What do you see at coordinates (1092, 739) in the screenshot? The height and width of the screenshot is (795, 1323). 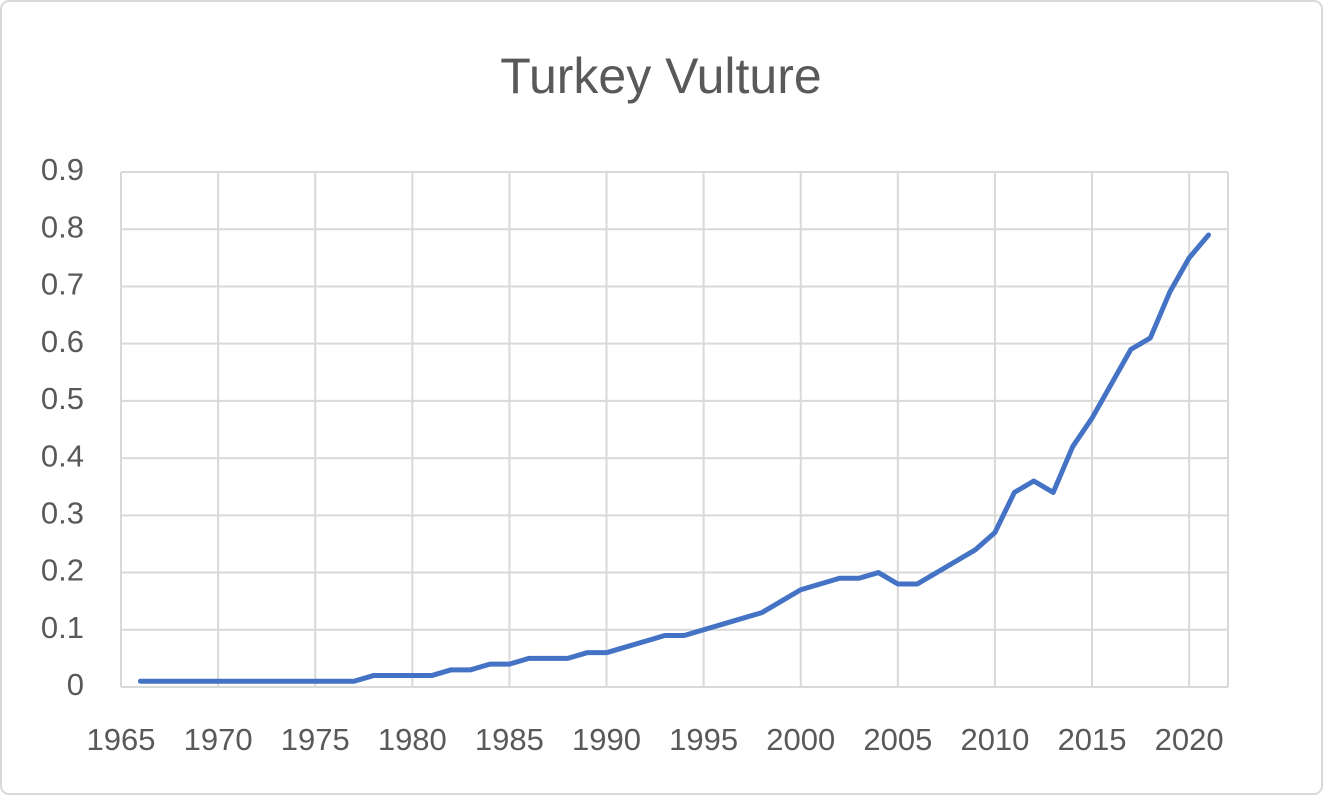 I see `x-tick-label: 2015` at bounding box center [1092, 739].